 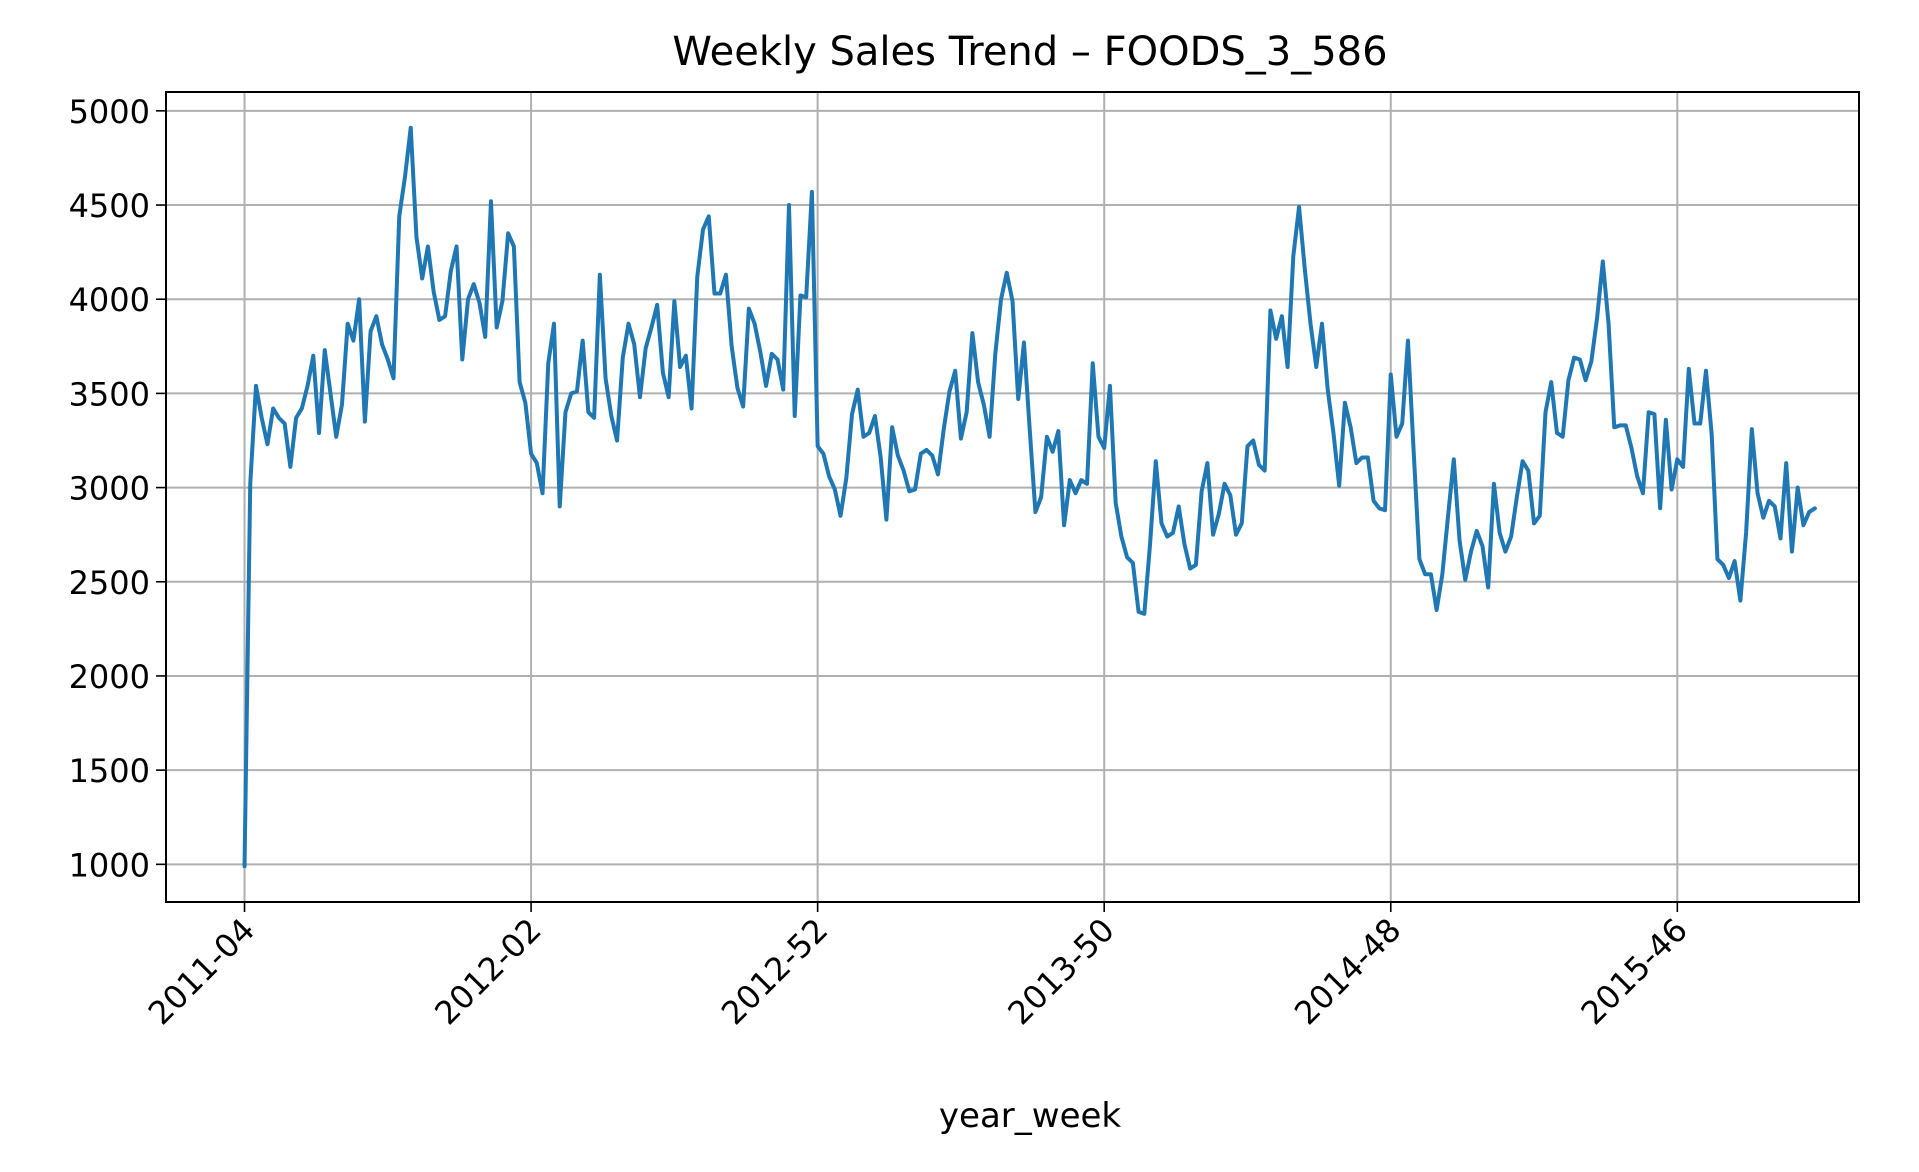 I want to click on y-tick-label: 2500, so click(x=109, y=583).